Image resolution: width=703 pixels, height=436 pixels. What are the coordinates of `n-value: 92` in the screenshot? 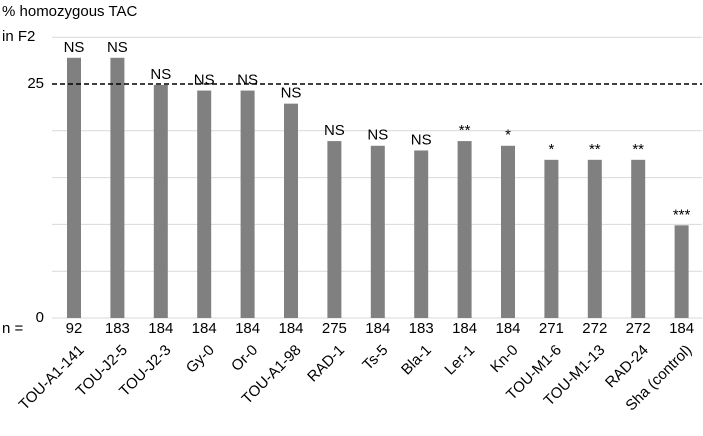 It's located at (74, 328).